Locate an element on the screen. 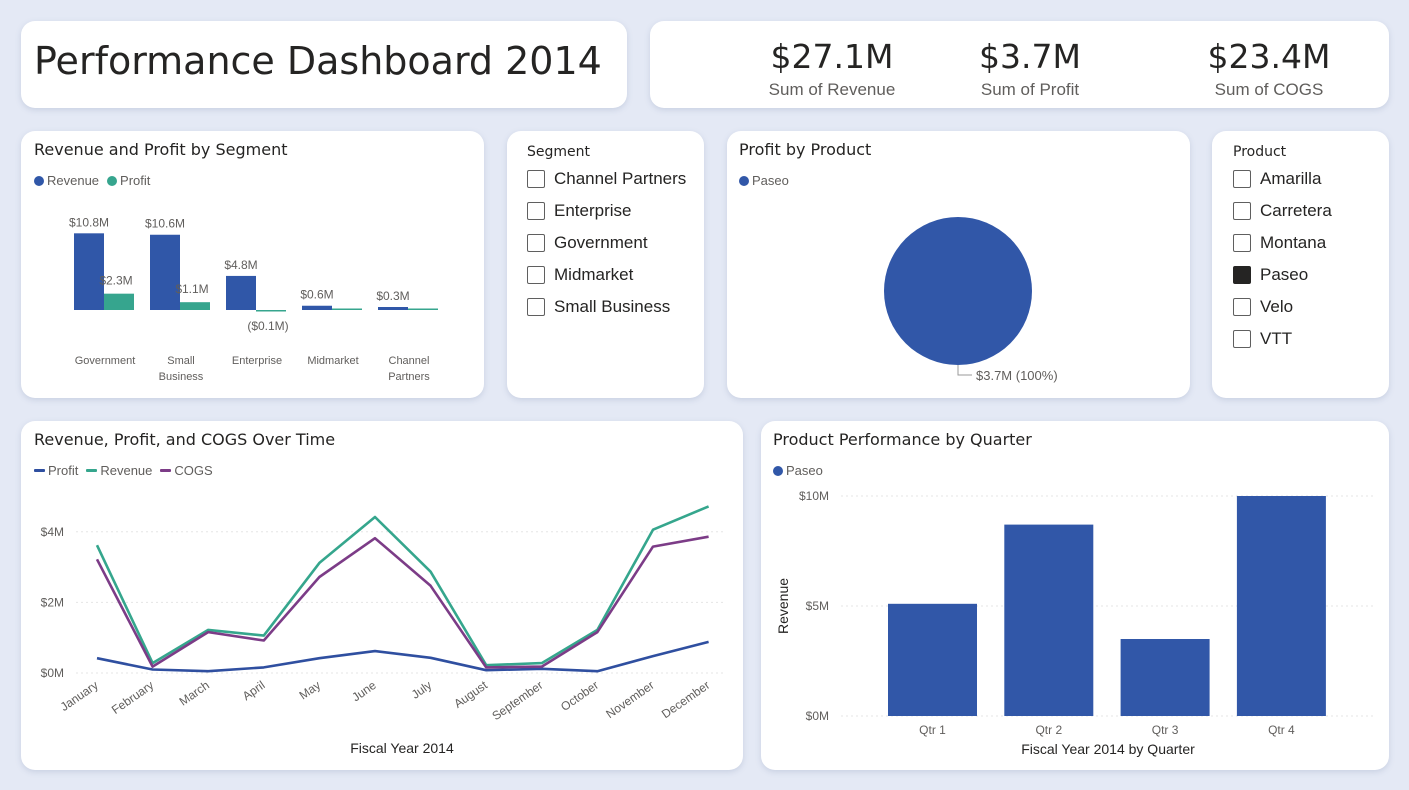 The width and height of the screenshot is (1409, 790). product-item-paseo: Paseo is located at coordinates (1282, 275).